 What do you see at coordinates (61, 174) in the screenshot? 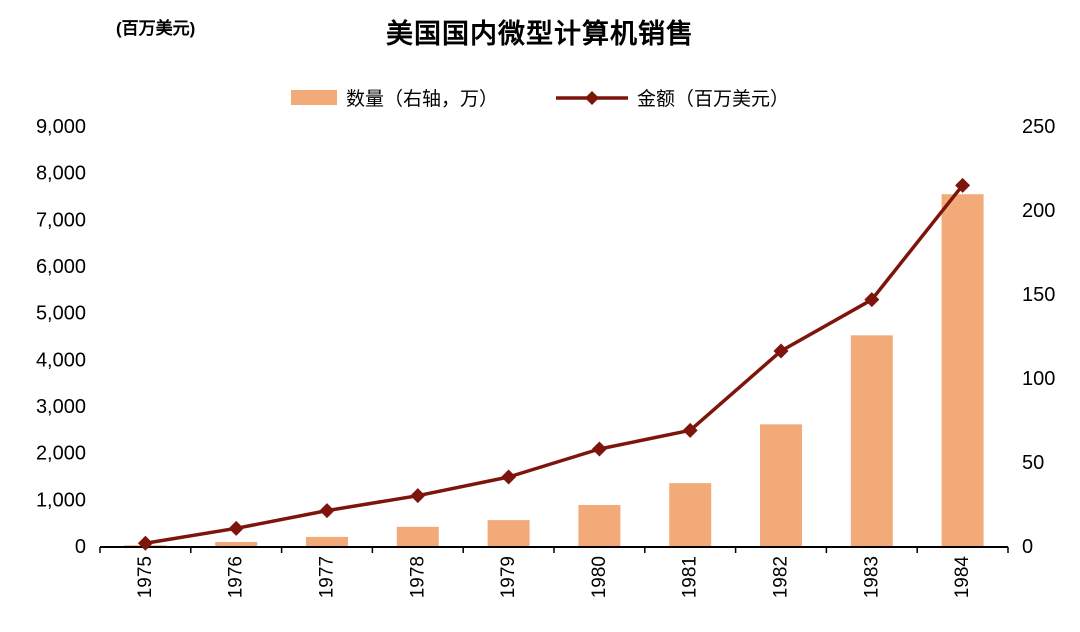
I see `left-axis-tick-label: 8,000` at bounding box center [61, 174].